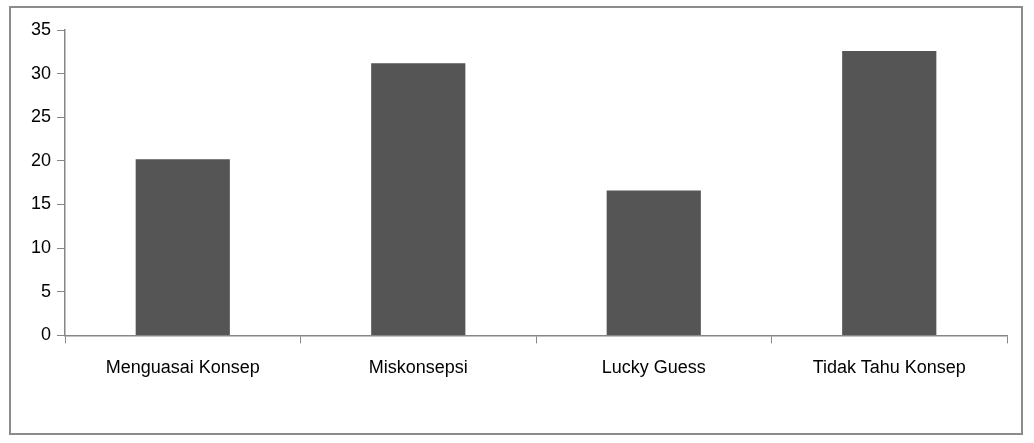 This screenshot has width=1034, height=443. What do you see at coordinates (41, 72) in the screenshot?
I see `y-tick-label: 30` at bounding box center [41, 72].